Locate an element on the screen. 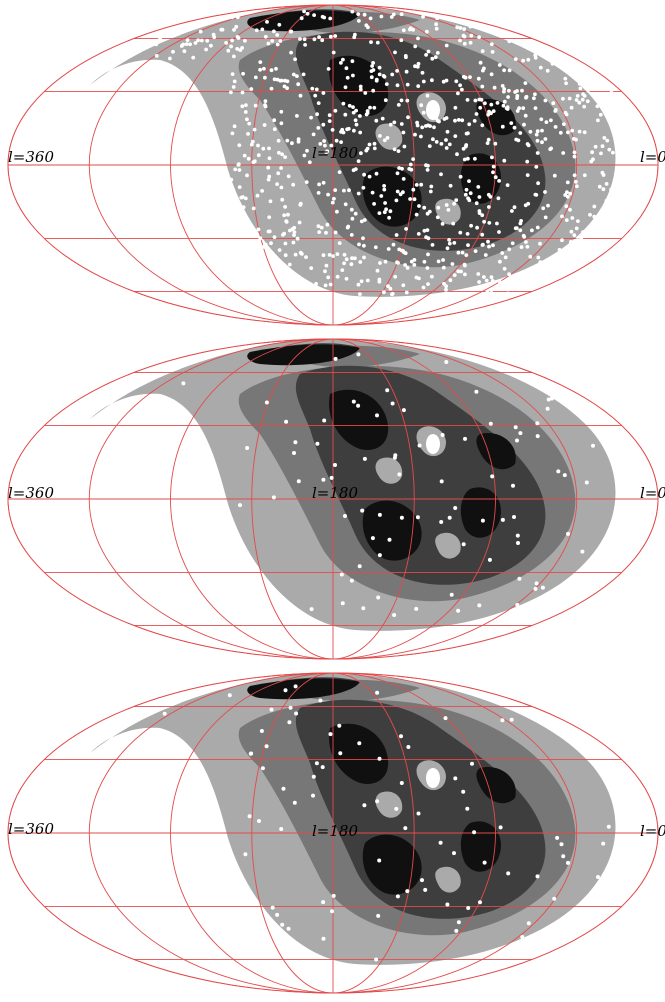 This screenshot has height=1002, width=665. label-l0: l=0 is located at coordinates (652, 831).